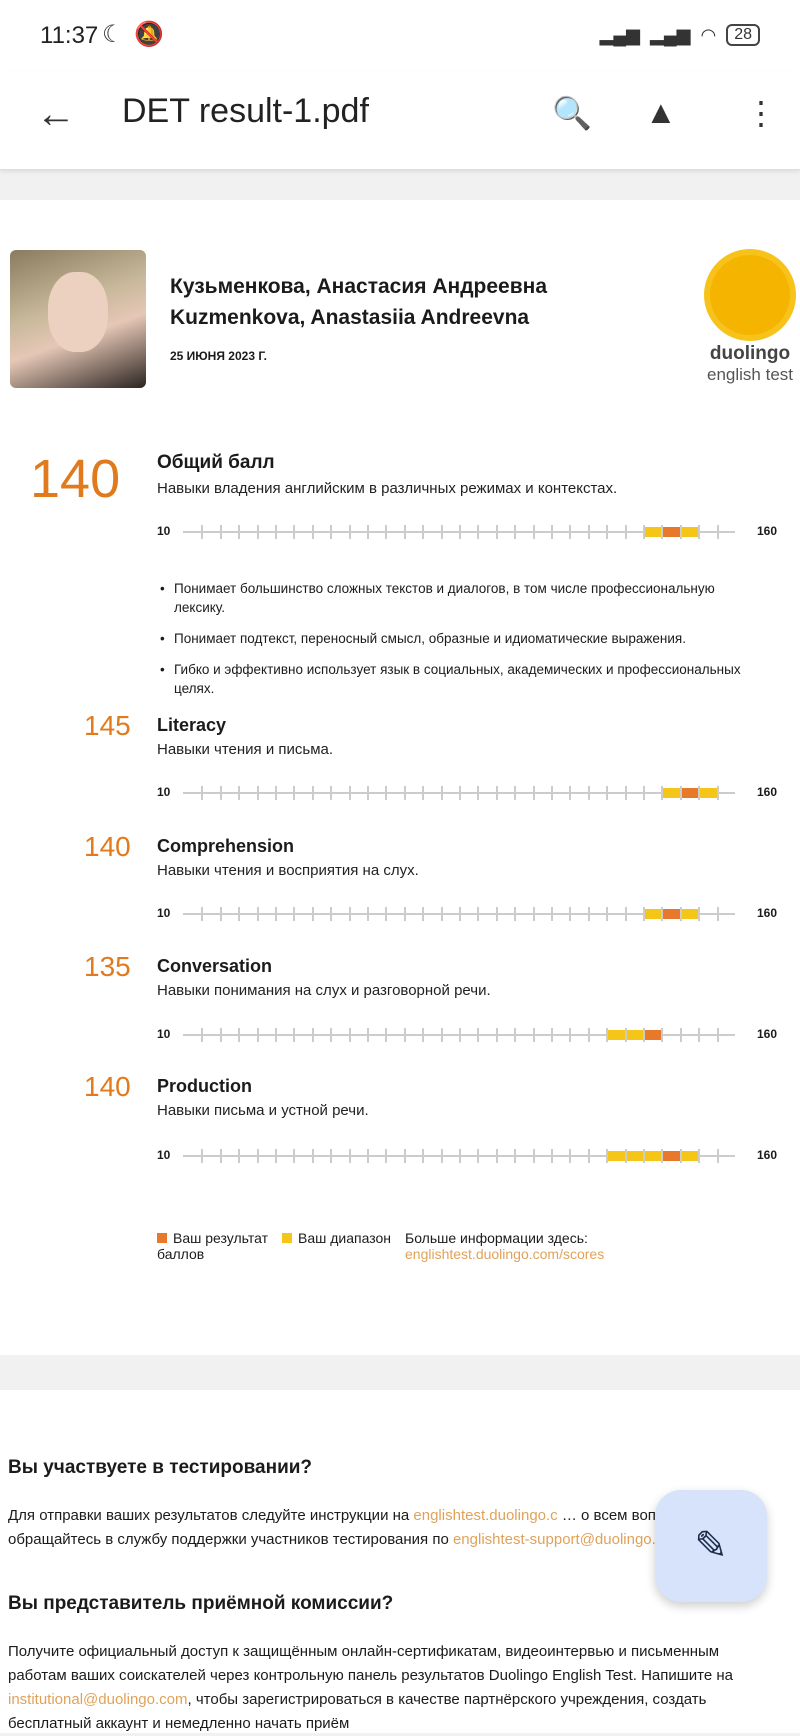 The image size is (800, 1736). Describe the element at coordinates (201, 1603) in the screenshot. I see `institution-heading: Вы представитель приёмной комиссии?` at that location.